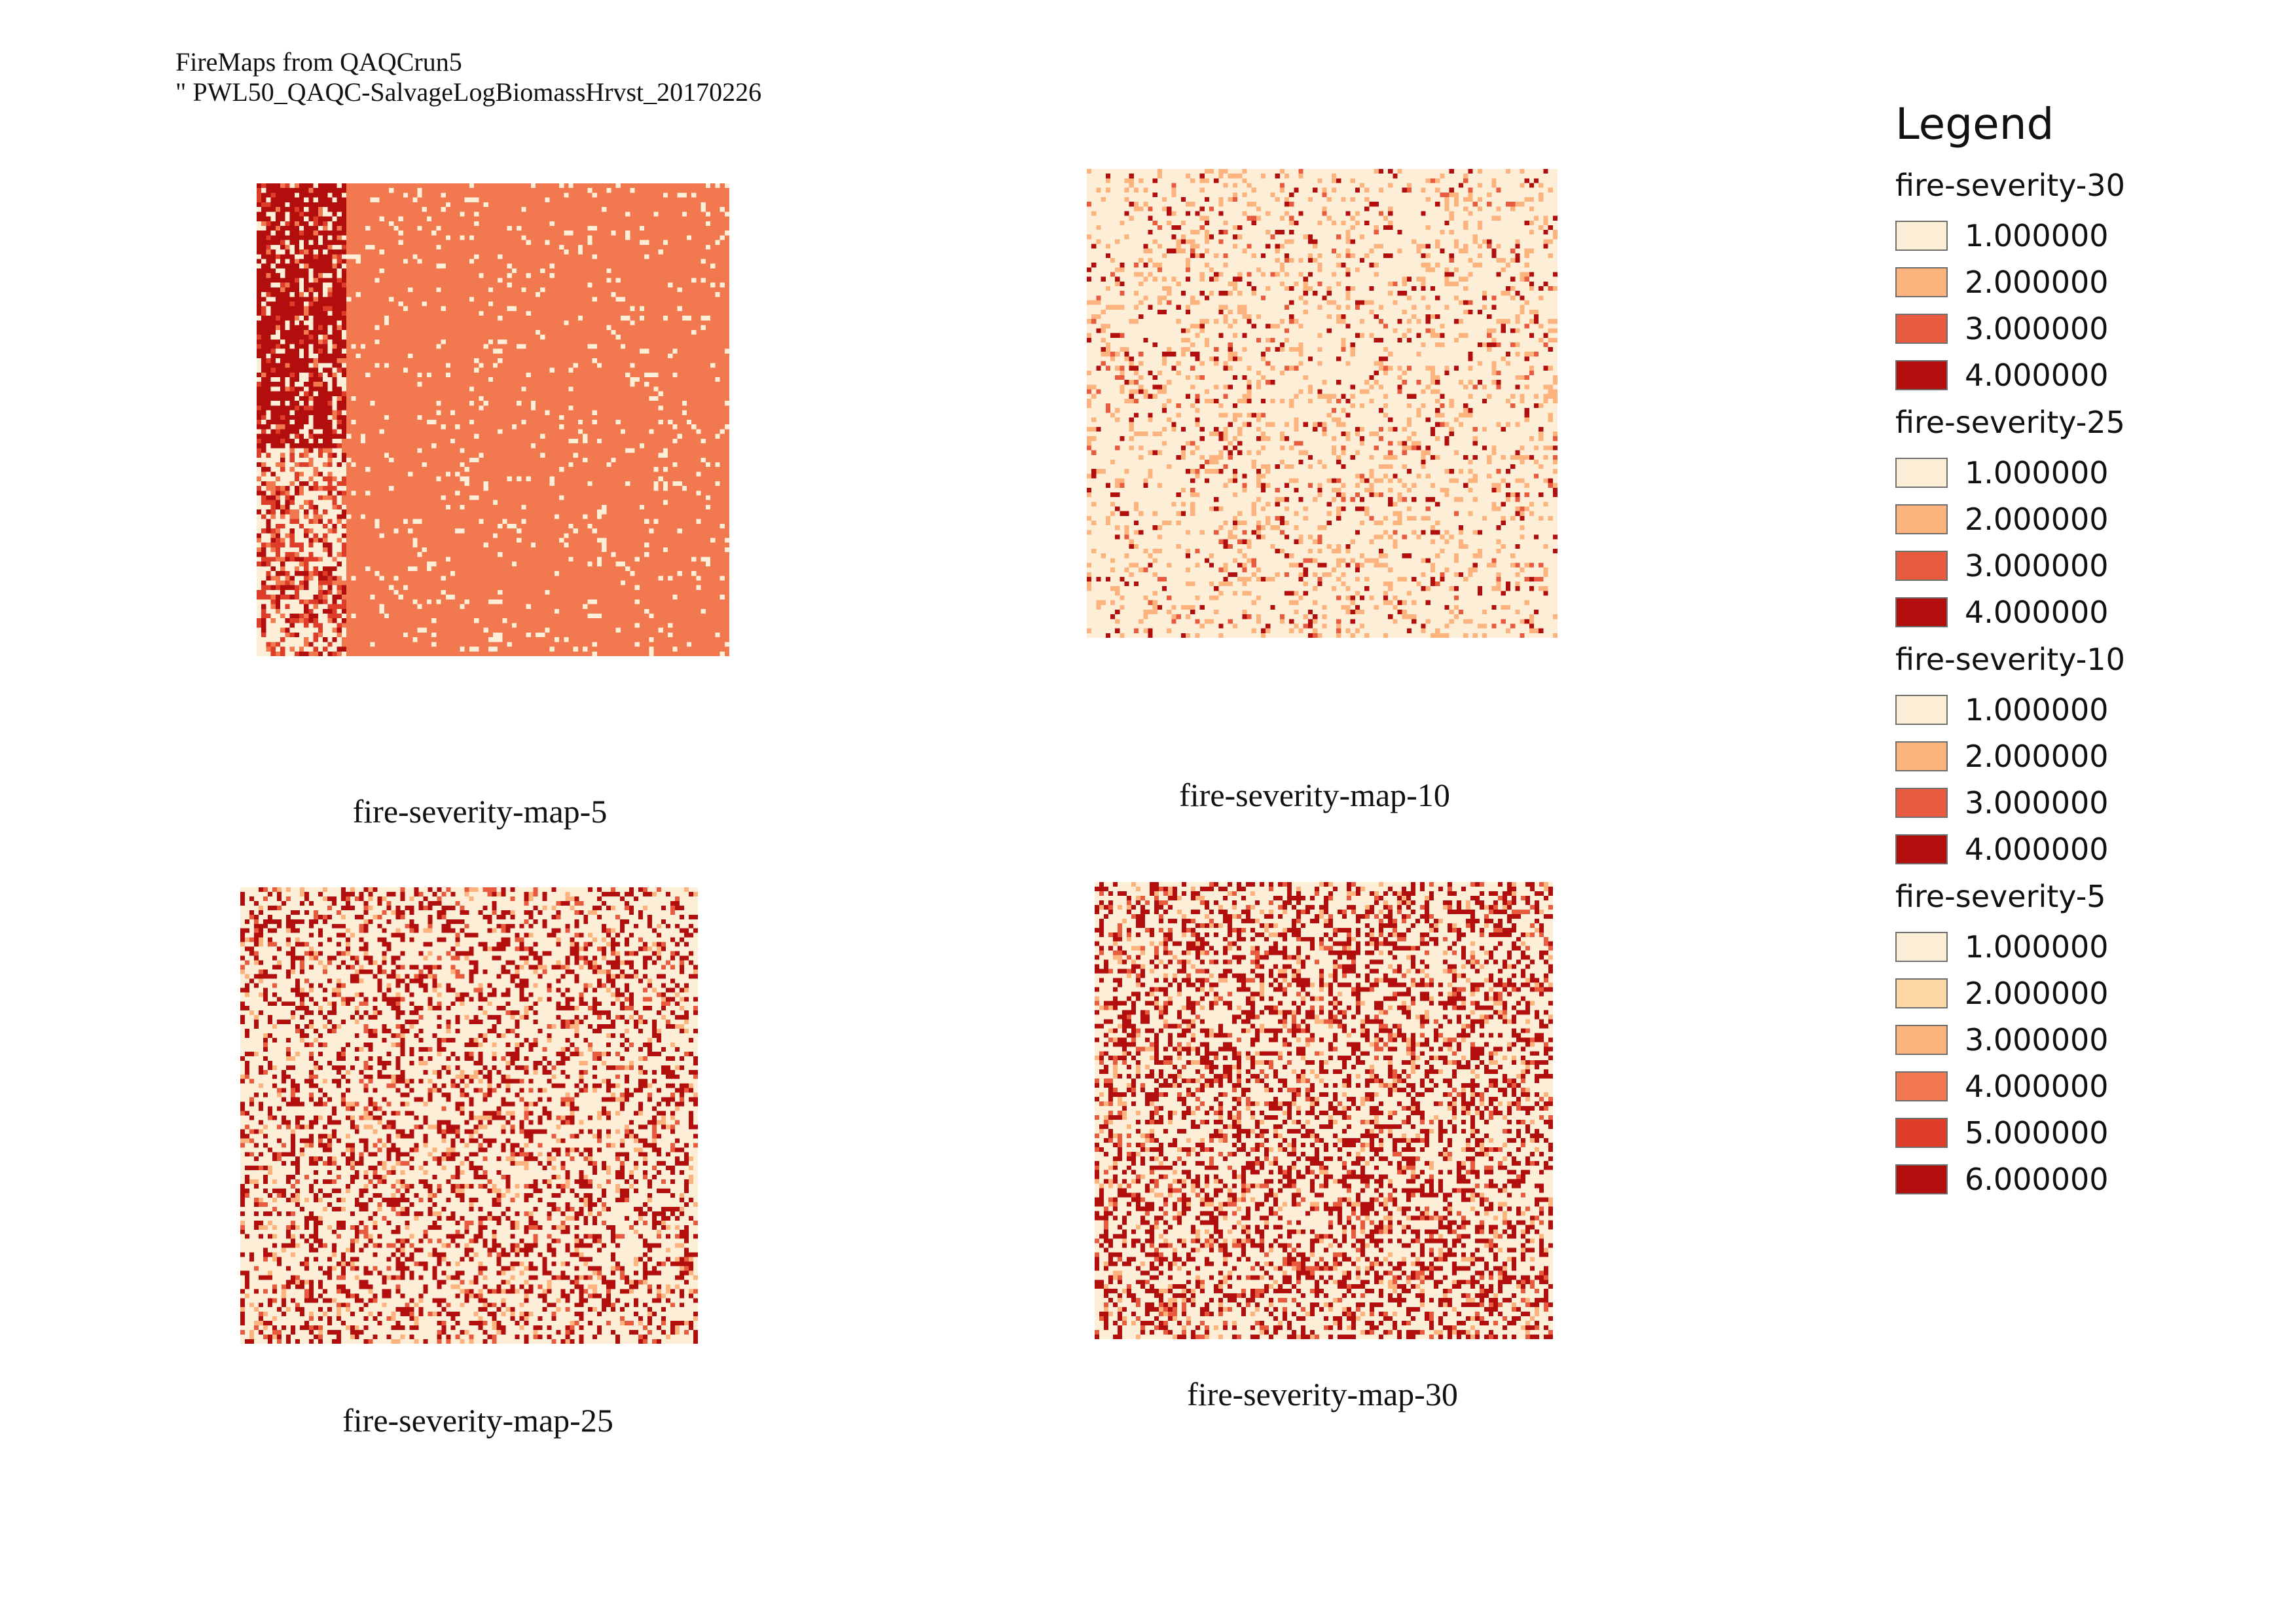 The height and width of the screenshot is (1624, 2296). I want to click on legend-title: Legend, so click(1974, 124).